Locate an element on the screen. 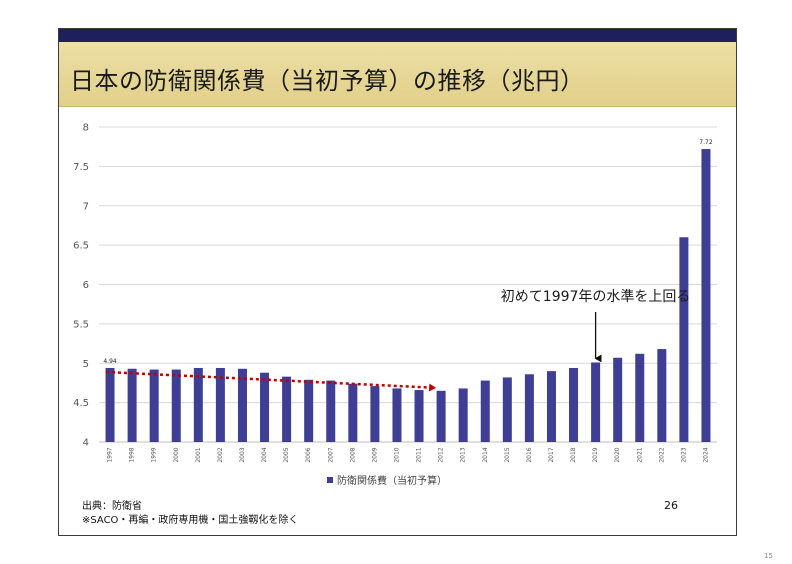 The width and height of the screenshot is (792, 564). legend-swatch is located at coordinates (330, 480).